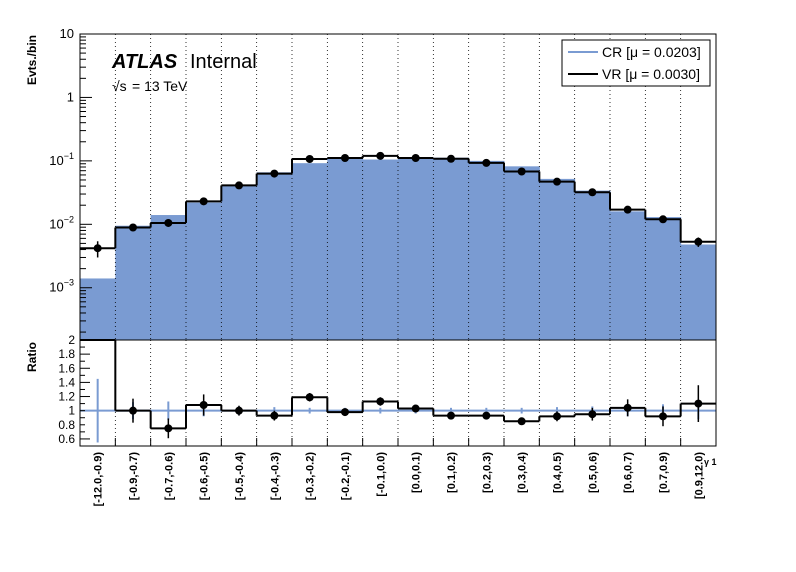 The height and width of the screenshot is (572, 796). I want to click on x-tick-label: [-0.1,0.0), so click(381, 474).